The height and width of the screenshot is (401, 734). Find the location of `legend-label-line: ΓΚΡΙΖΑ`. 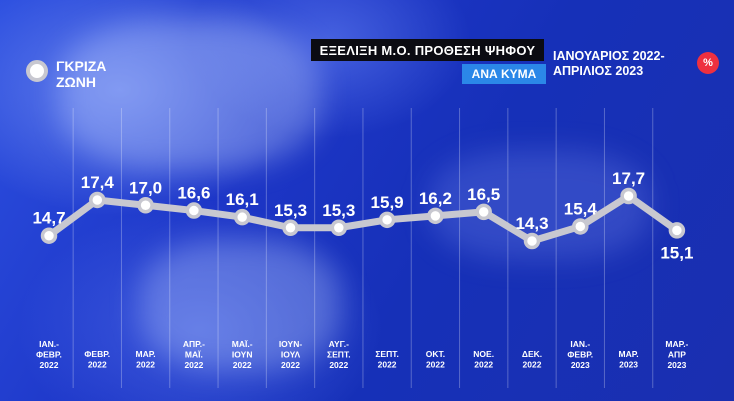

legend-label-line: ΓΚΡΙΖΑ is located at coordinates (81, 66).